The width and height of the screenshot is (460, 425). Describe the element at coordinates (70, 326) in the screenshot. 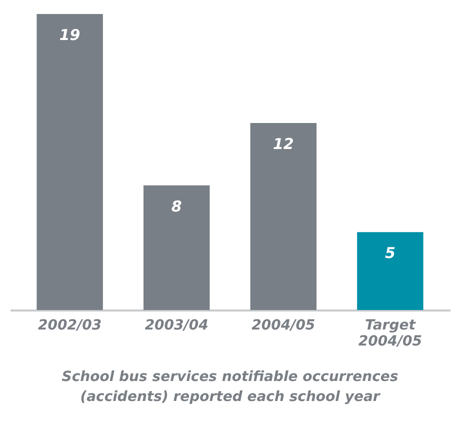

I see `x-tick-label: 2002/03` at that location.